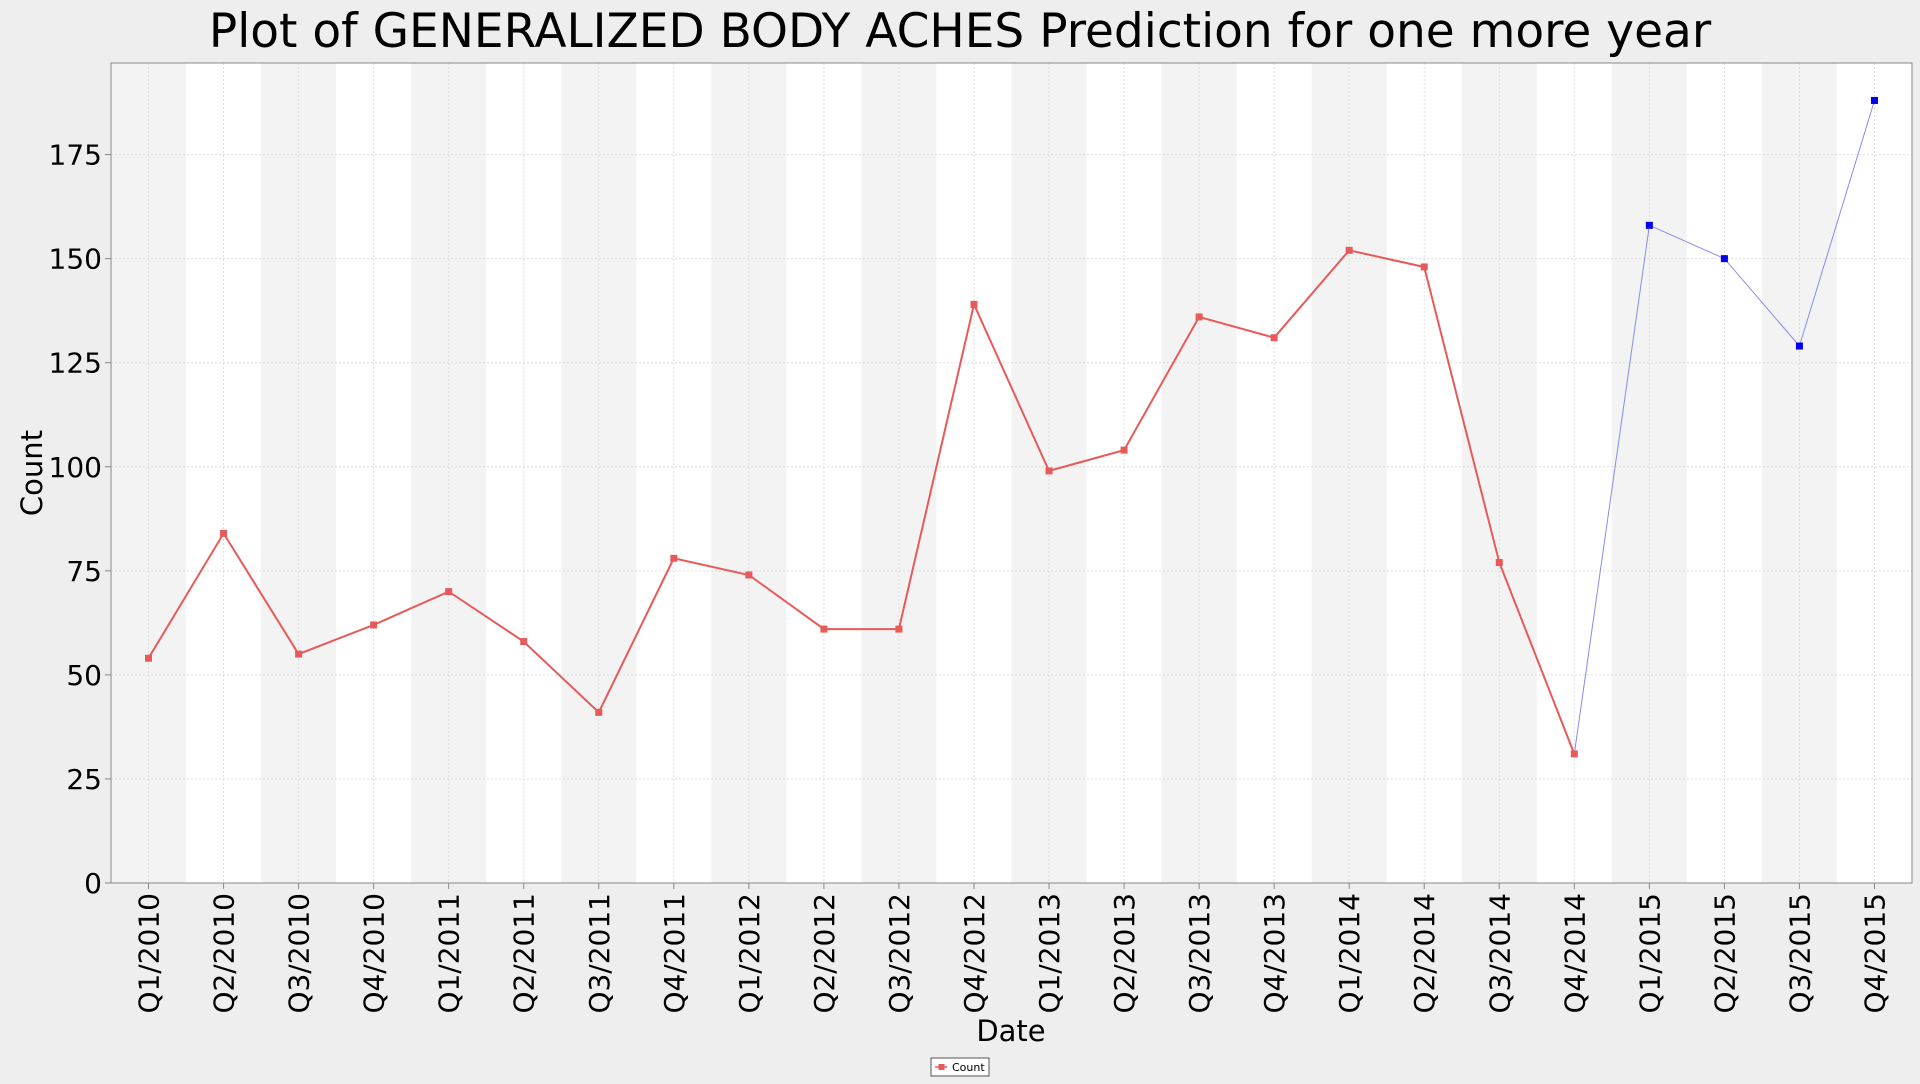  I want to click on legend-marker, so click(941, 1067).